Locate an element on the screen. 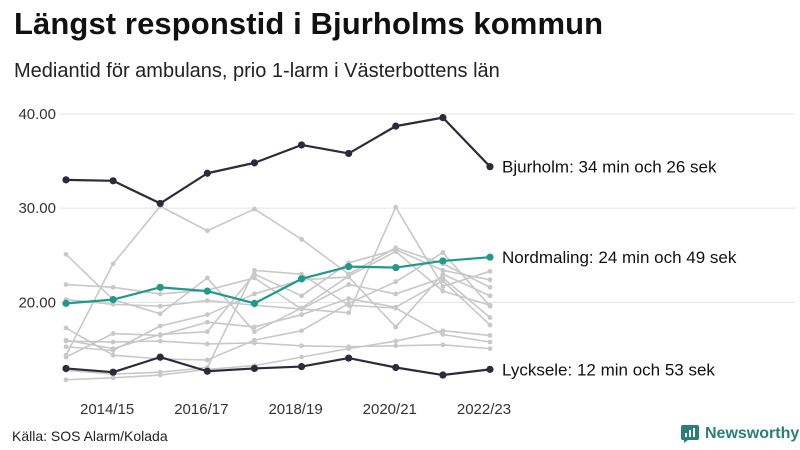 The image size is (800, 450). newsworthy-logo: Newsworthy is located at coordinates (739, 434).